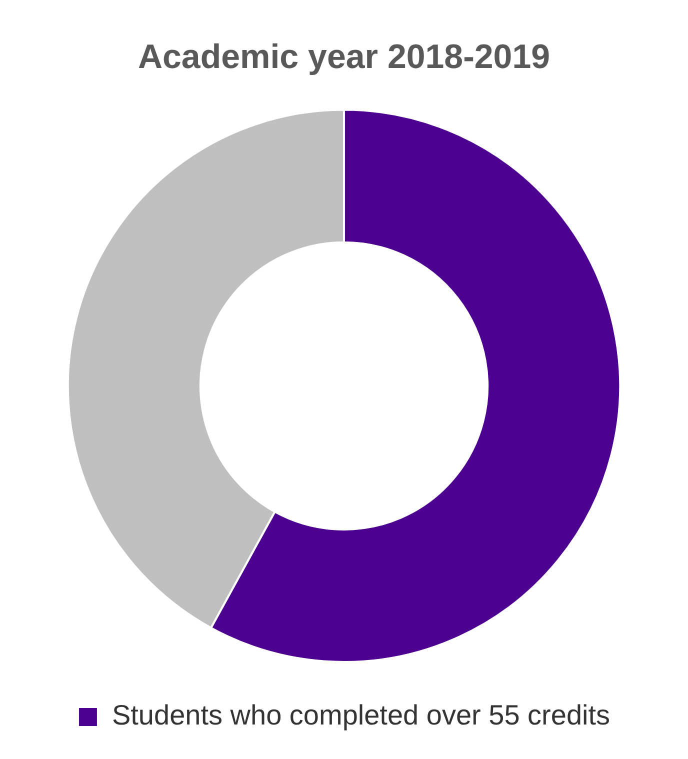 The width and height of the screenshot is (688, 759). What do you see at coordinates (361, 715) in the screenshot?
I see `legend-label: Students who completed over 55 credits` at bounding box center [361, 715].